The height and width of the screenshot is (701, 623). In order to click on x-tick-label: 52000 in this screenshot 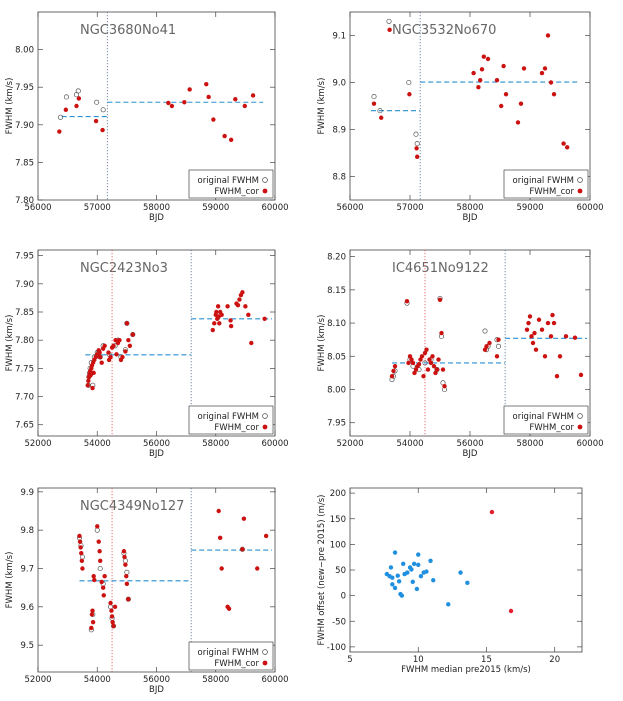, I will do `click(37, 444)`.